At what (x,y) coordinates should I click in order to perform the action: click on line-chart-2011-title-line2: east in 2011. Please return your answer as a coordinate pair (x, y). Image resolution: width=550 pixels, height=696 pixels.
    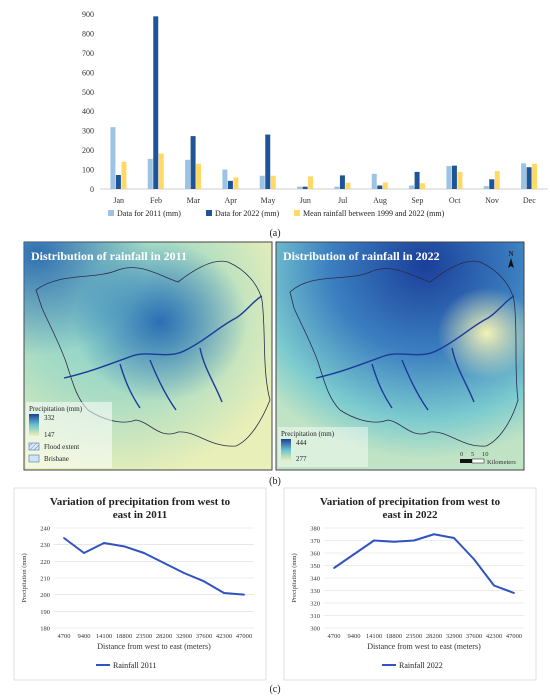
    Looking at the image, I should click on (140, 515).